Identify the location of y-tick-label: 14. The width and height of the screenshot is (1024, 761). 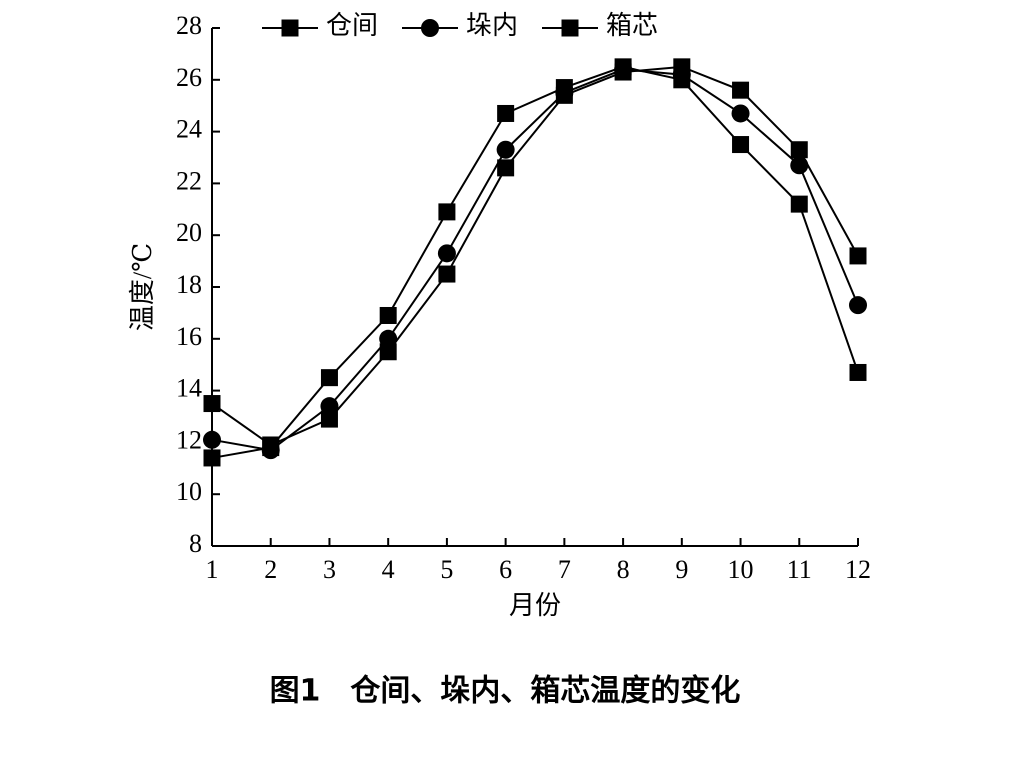
(189, 388).